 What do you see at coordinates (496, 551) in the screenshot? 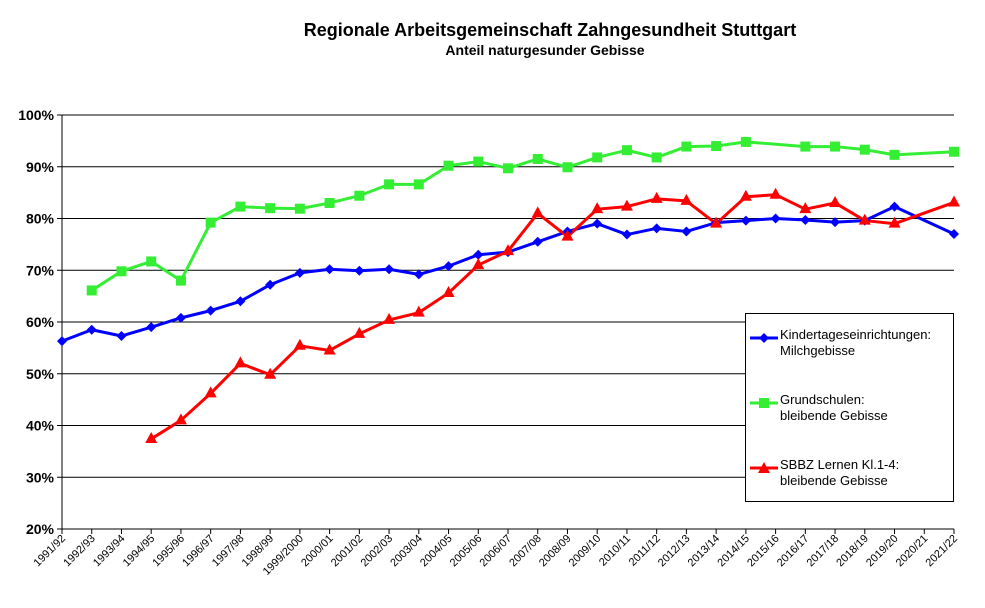
I see `x-tick-label: 2006/07` at bounding box center [496, 551].